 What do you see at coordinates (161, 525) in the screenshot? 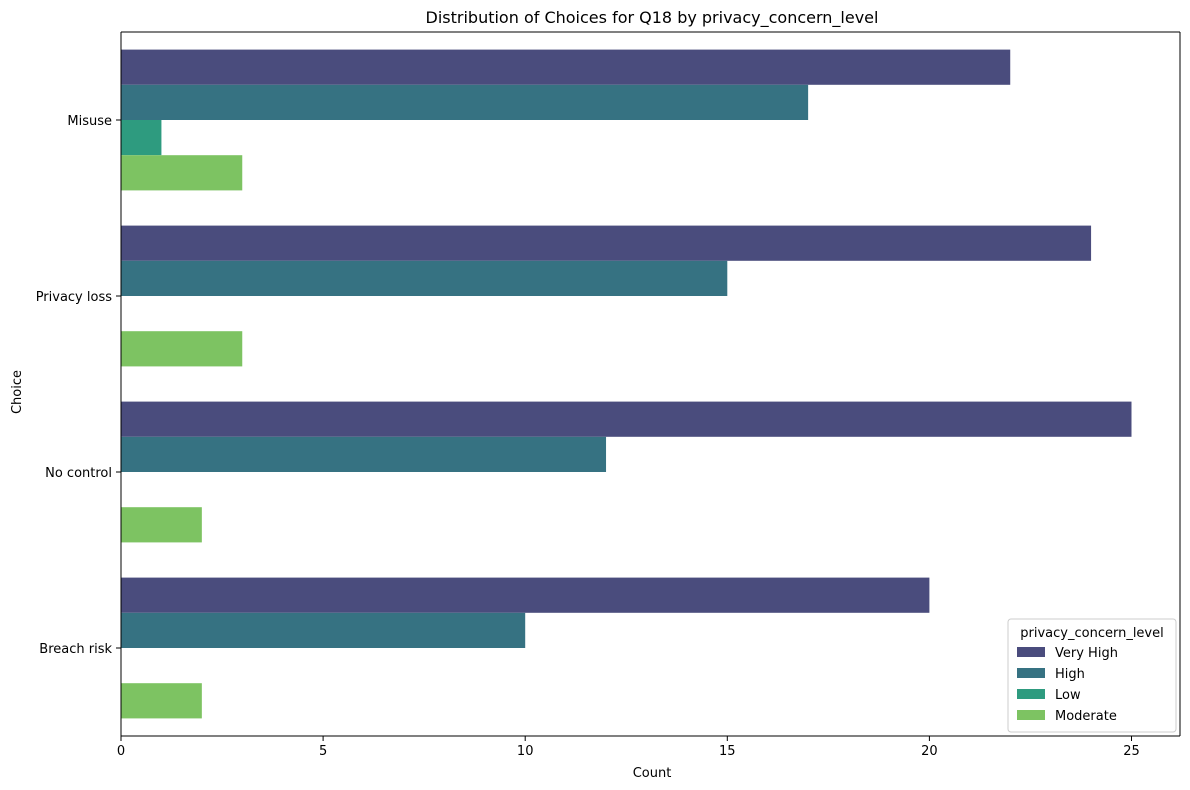
I see `bar-no-control-moderate` at bounding box center [161, 525].